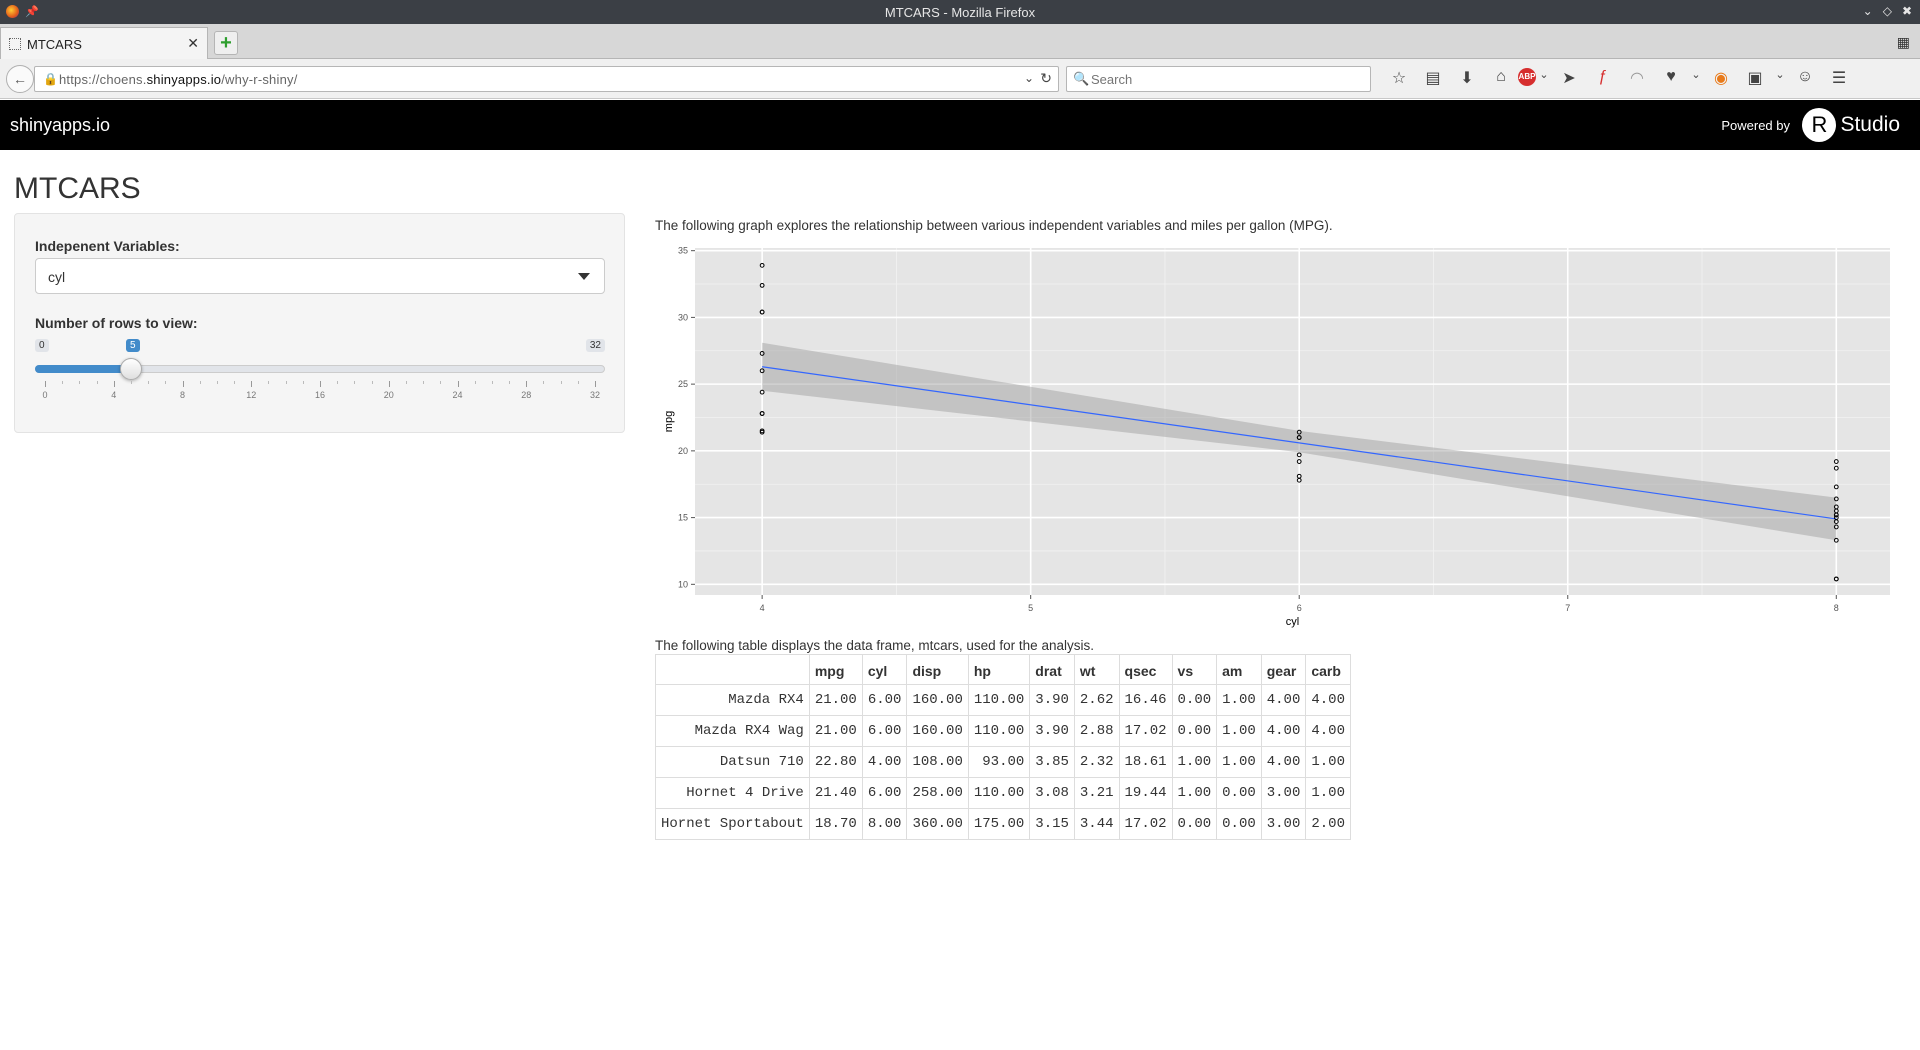 This screenshot has height=1050, width=1920. I want to click on table-cell: 22.80, so click(835, 762).